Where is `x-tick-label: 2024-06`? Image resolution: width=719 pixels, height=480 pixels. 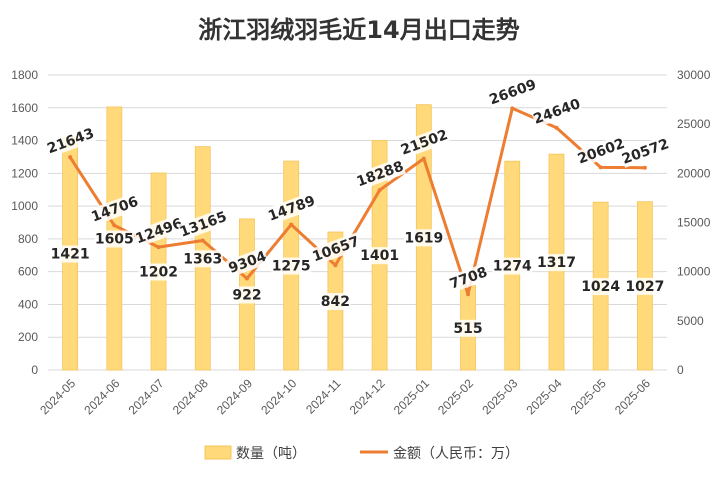
x-tick-label: 2024-06 is located at coordinates (101, 396).